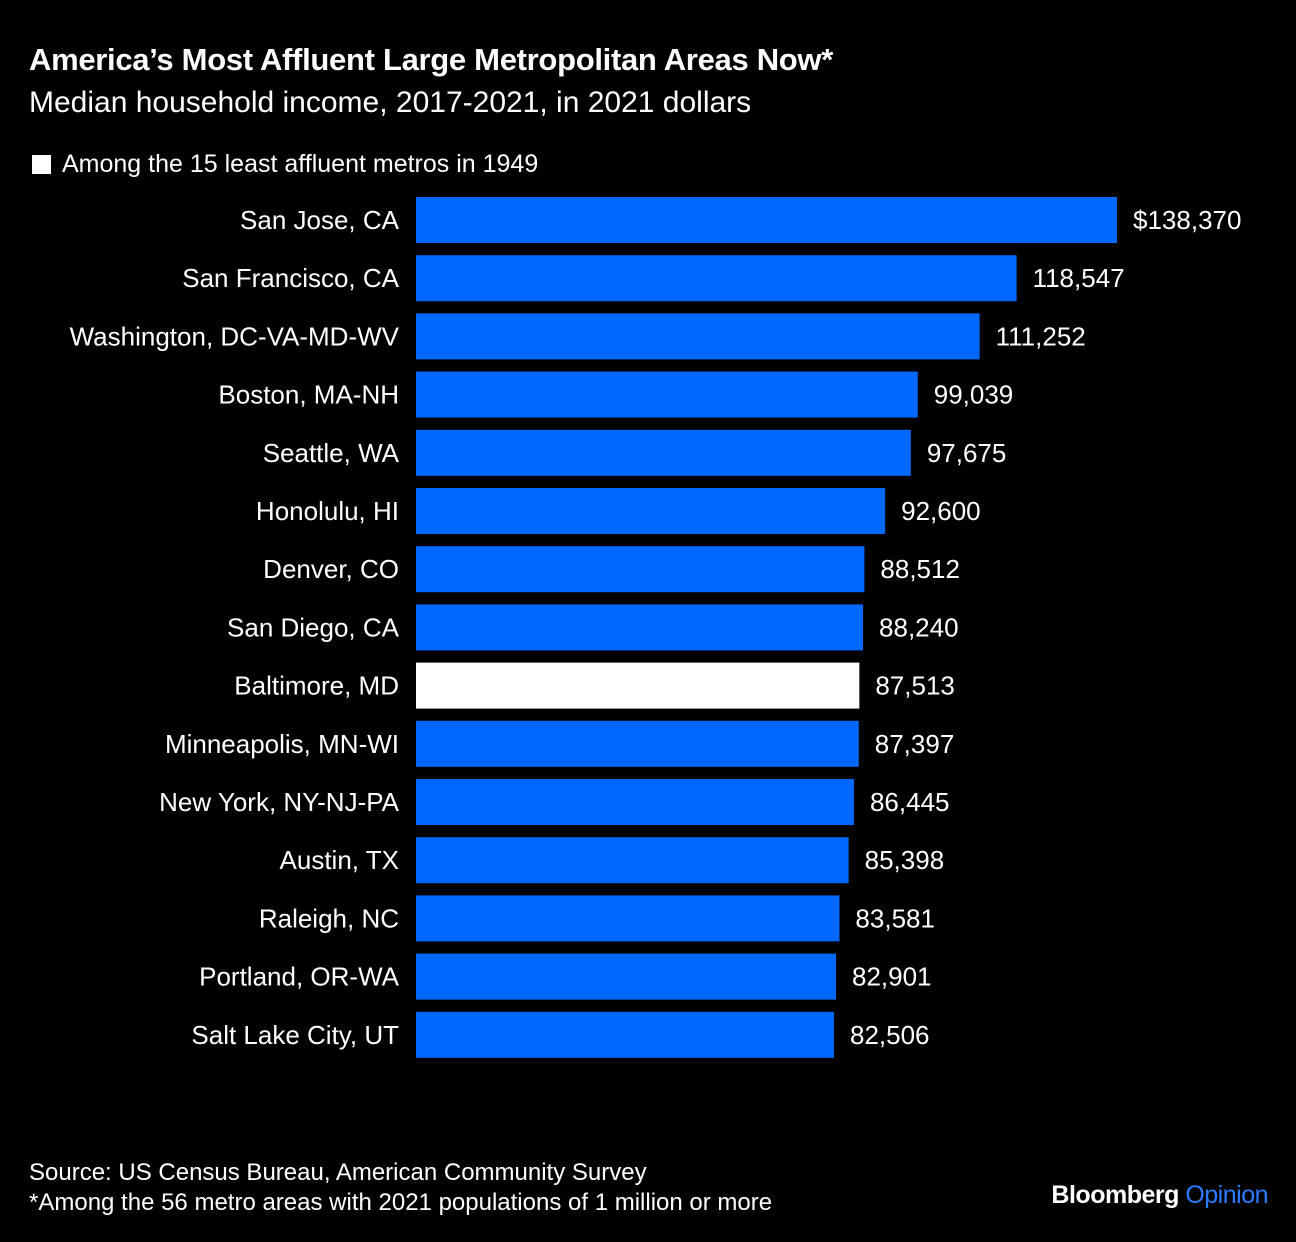  What do you see at coordinates (308, 395) in the screenshot?
I see `category-label-boston-ma-nh: Boston, MA-NH` at bounding box center [308, 395].